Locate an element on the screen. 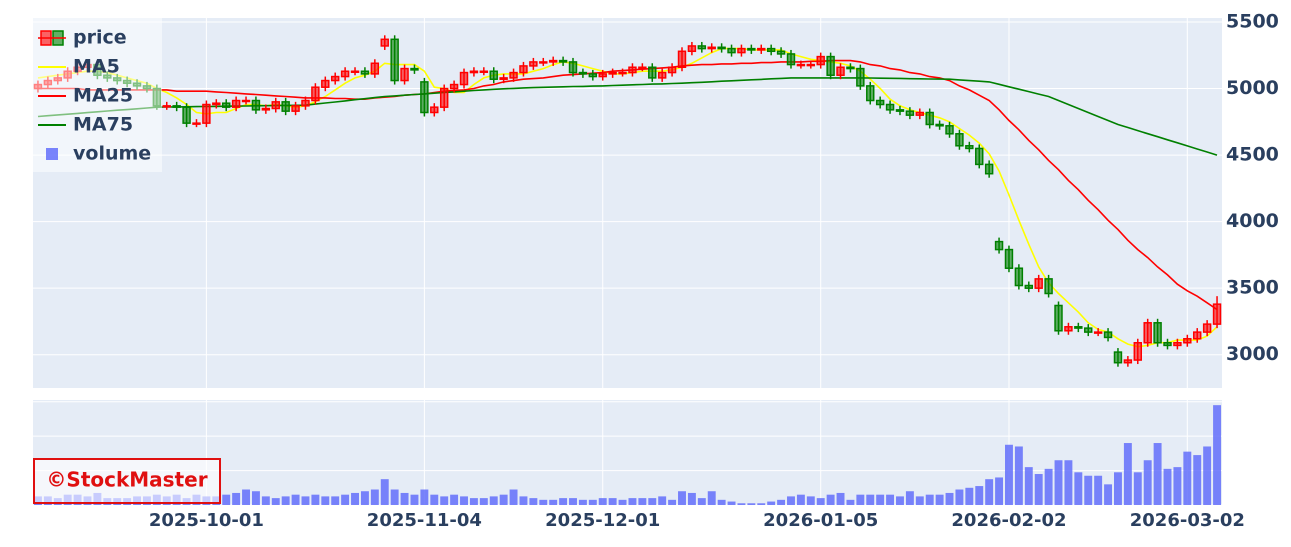 Image resolution: width=1291 pixels, height=547 pixels. y-tick-label: 5000 is located at coordinates (1252, 88).